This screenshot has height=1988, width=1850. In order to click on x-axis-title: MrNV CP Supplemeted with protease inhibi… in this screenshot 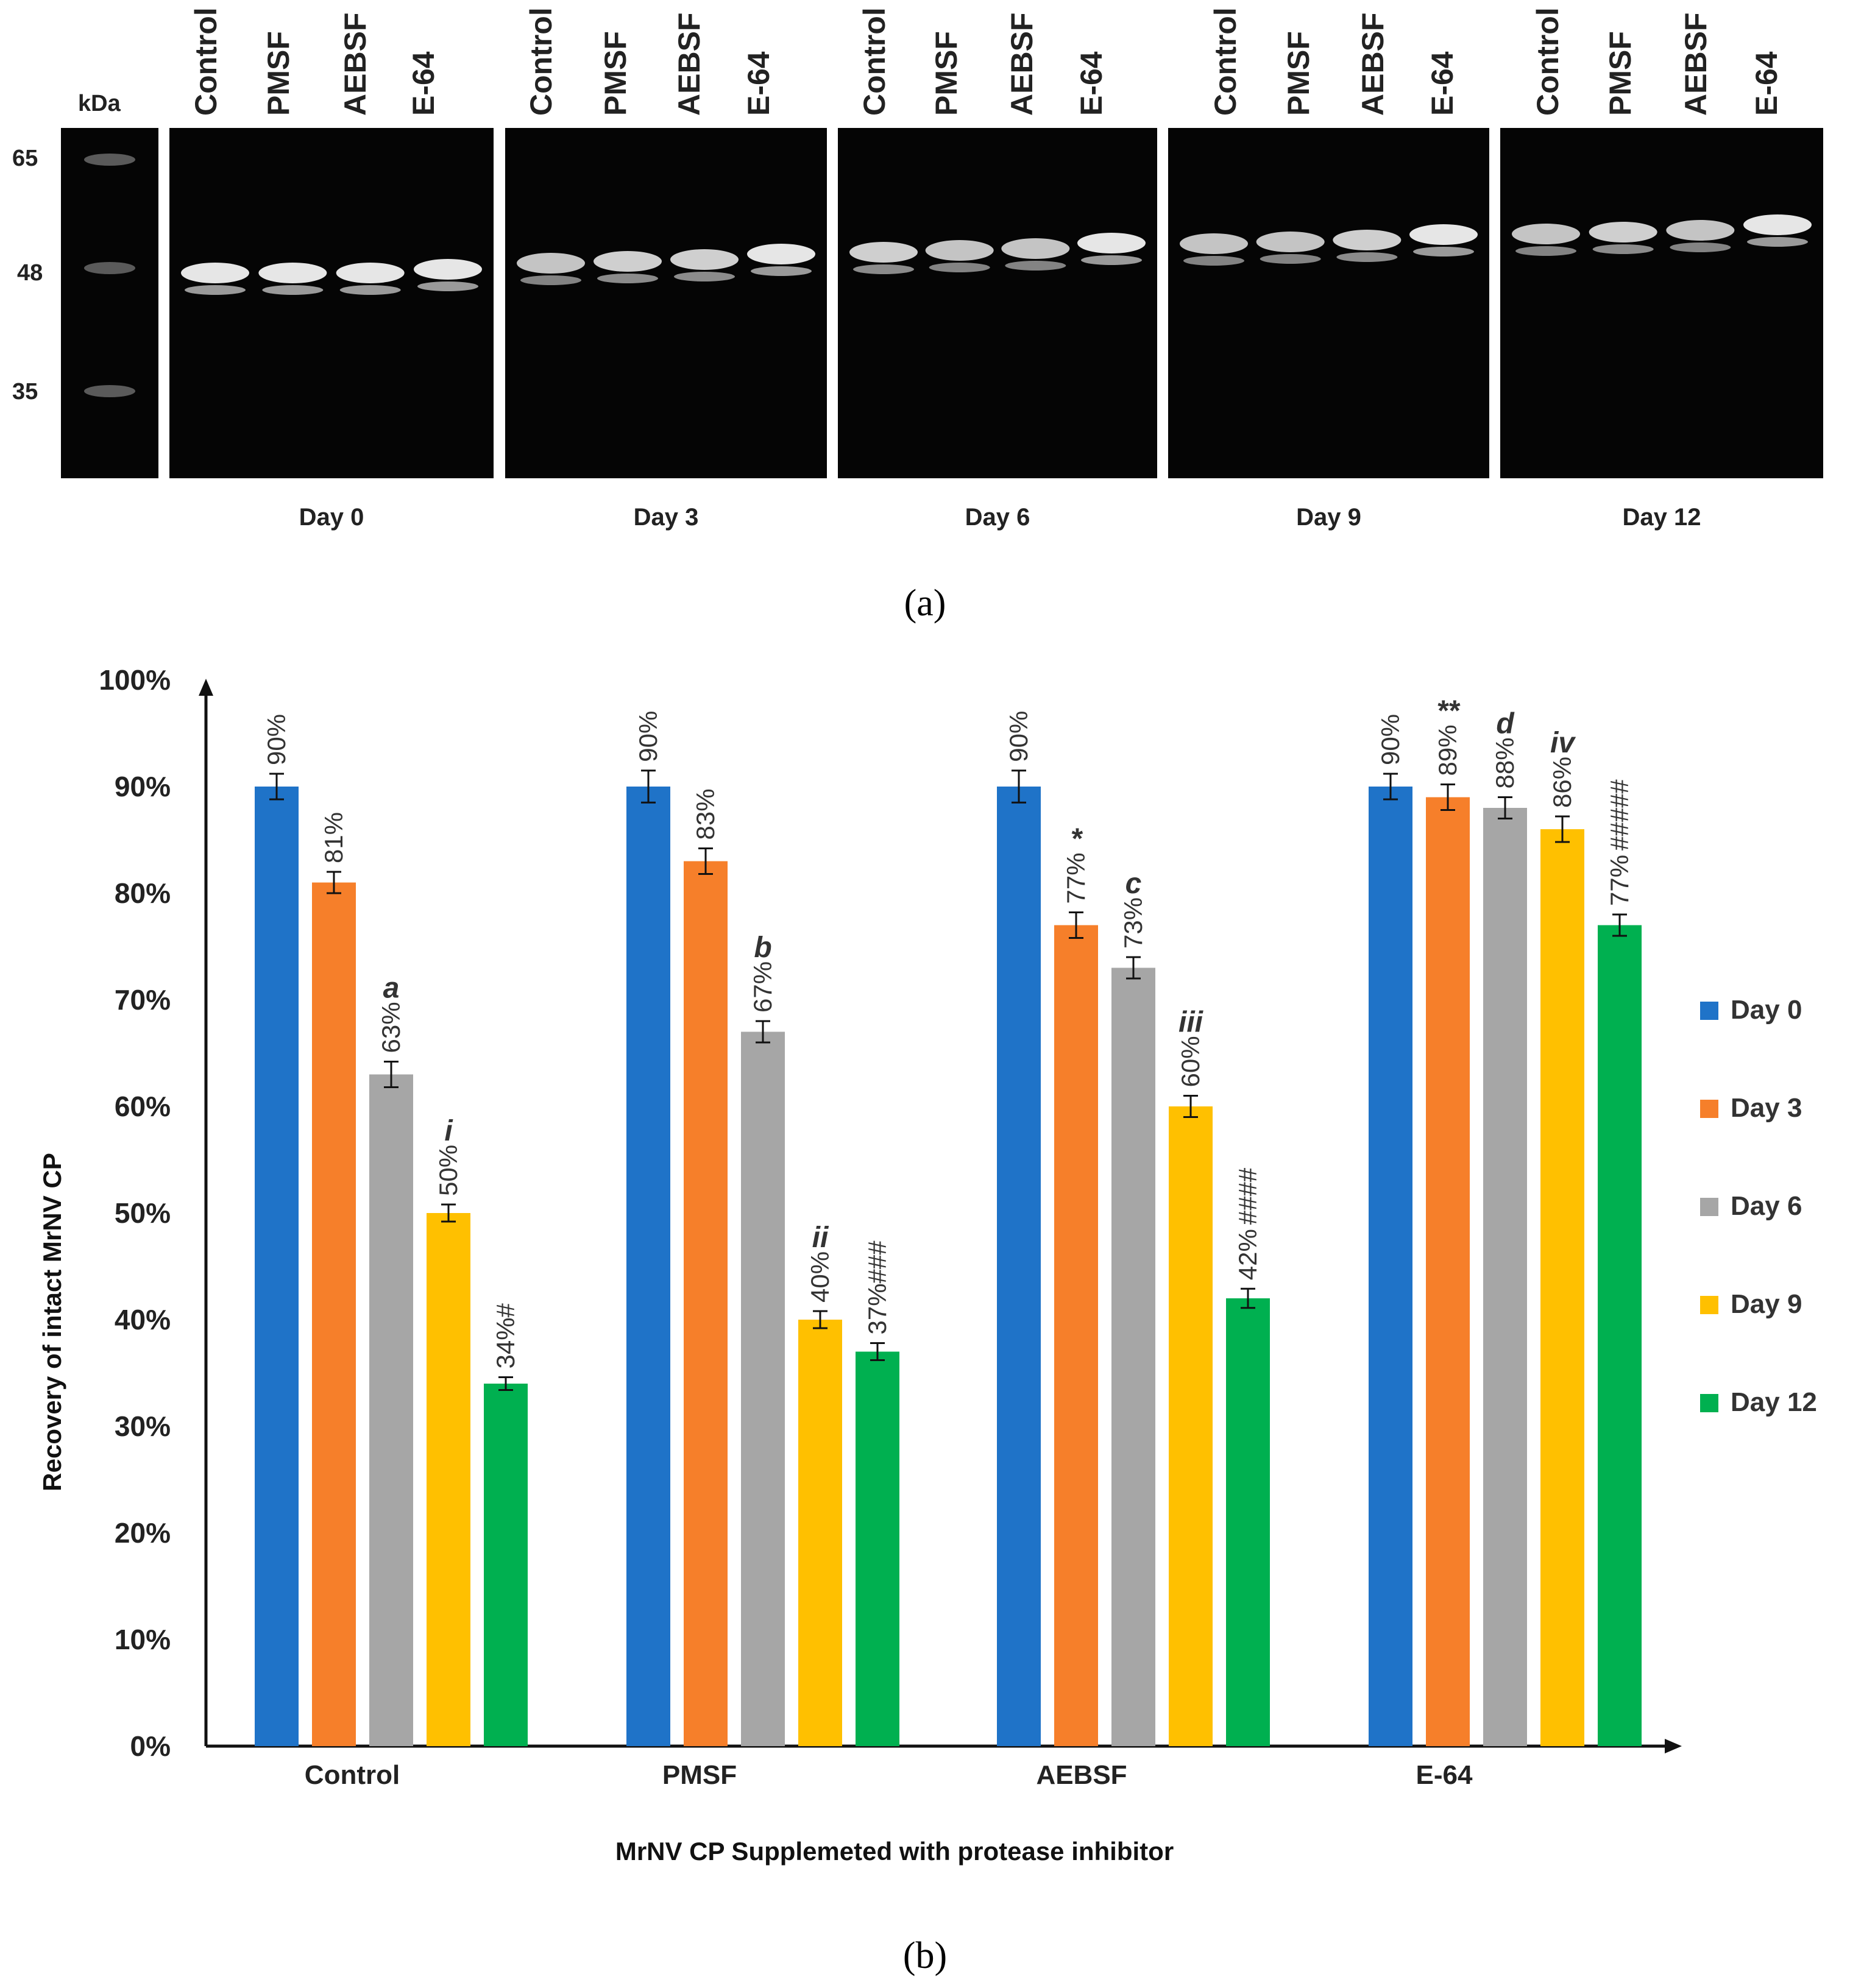, I will do `click(894, 1851)`.